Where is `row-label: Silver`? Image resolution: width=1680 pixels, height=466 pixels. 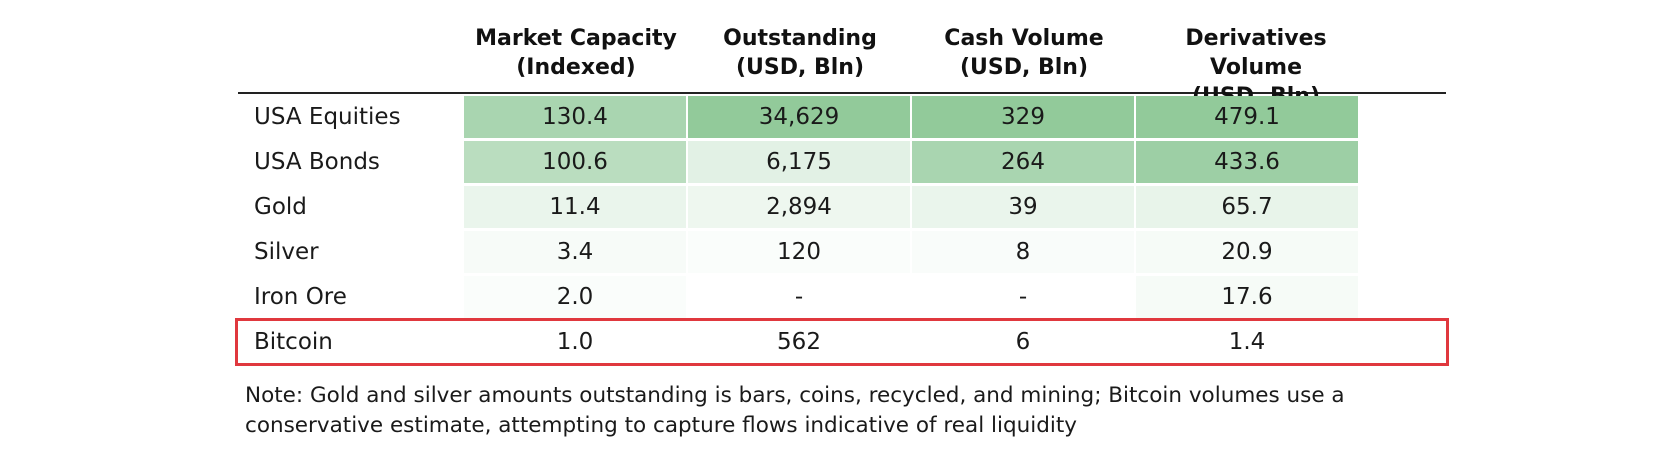
row-label: Silver is located at coordinates (286, 252).